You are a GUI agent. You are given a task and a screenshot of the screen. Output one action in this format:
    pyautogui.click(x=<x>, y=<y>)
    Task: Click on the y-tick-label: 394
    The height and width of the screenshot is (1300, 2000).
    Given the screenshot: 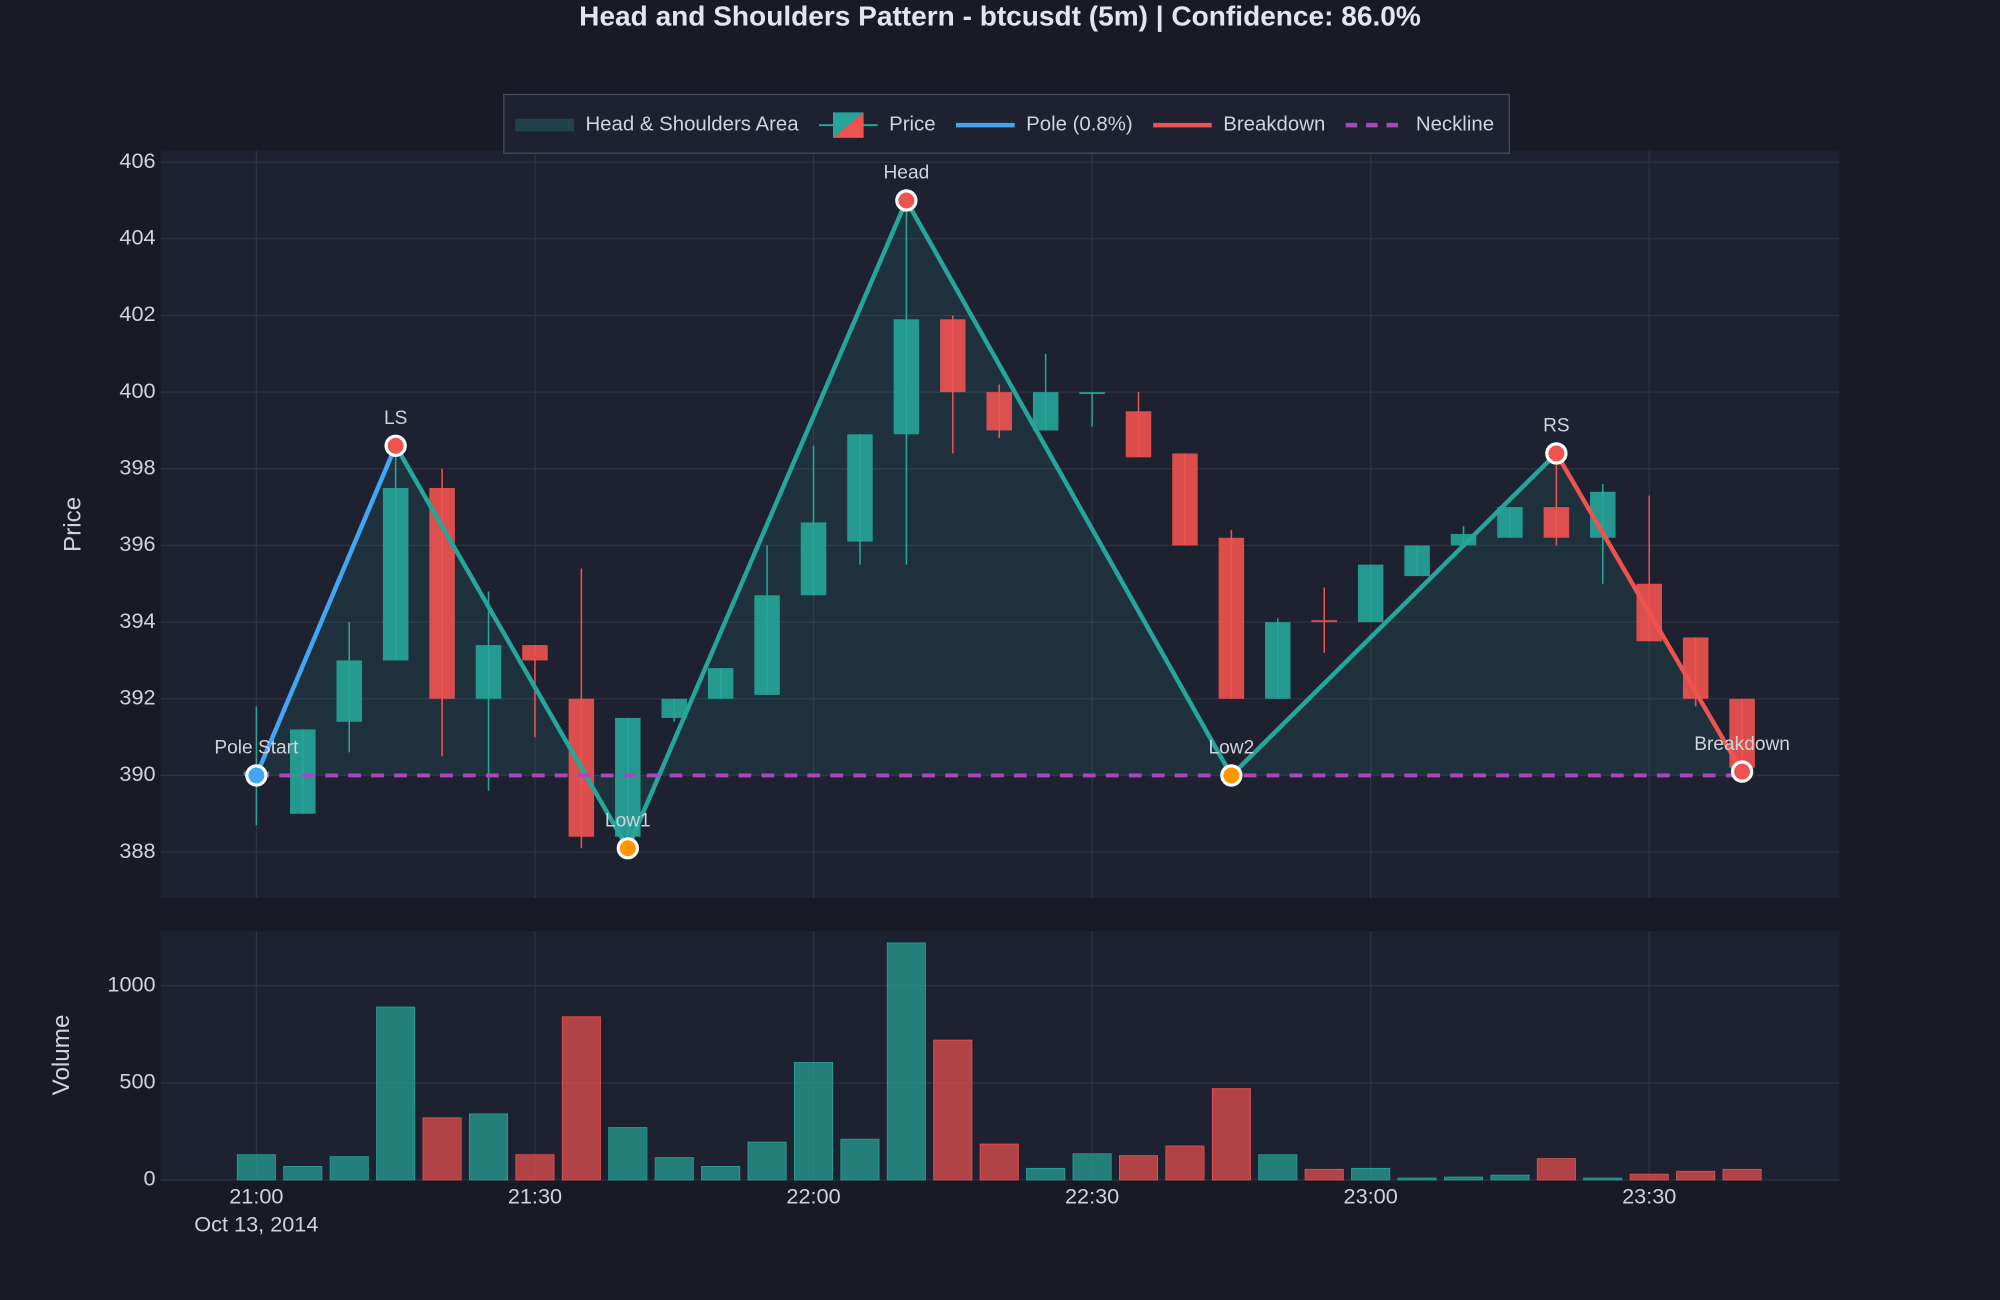 What is the action you would take?
    pyautogui.click(x=137, y=620)
    